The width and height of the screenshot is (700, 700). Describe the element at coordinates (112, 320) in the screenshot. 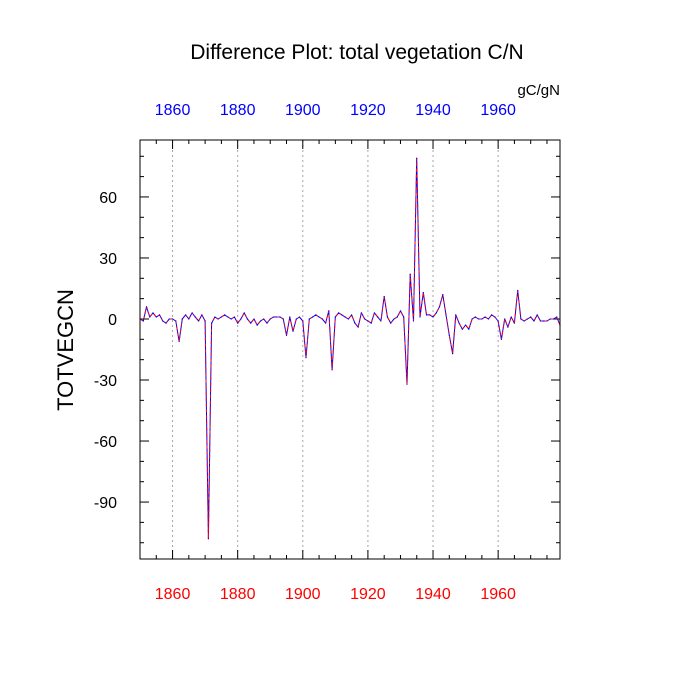

I see `y-tick-label: 0` at that location.